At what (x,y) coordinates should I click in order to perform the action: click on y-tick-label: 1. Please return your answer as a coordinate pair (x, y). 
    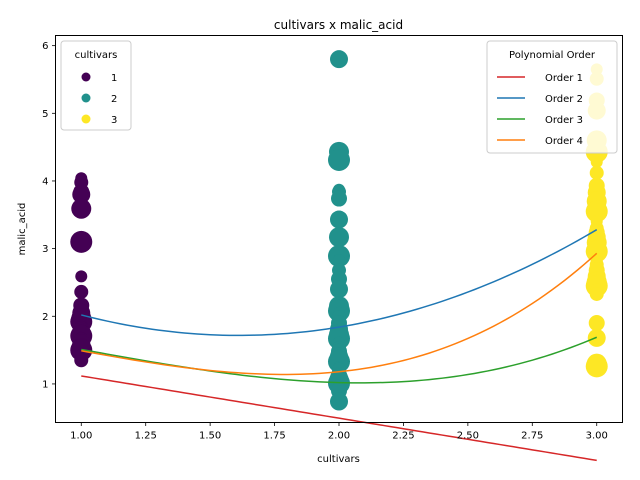
    Looking at the image, I should click on (45, 384).